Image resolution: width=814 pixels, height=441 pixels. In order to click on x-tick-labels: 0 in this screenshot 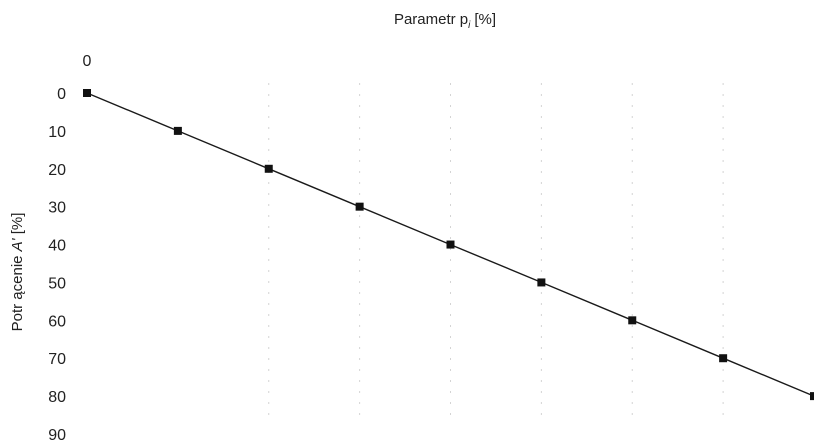, I will do `click(87, 61)`.